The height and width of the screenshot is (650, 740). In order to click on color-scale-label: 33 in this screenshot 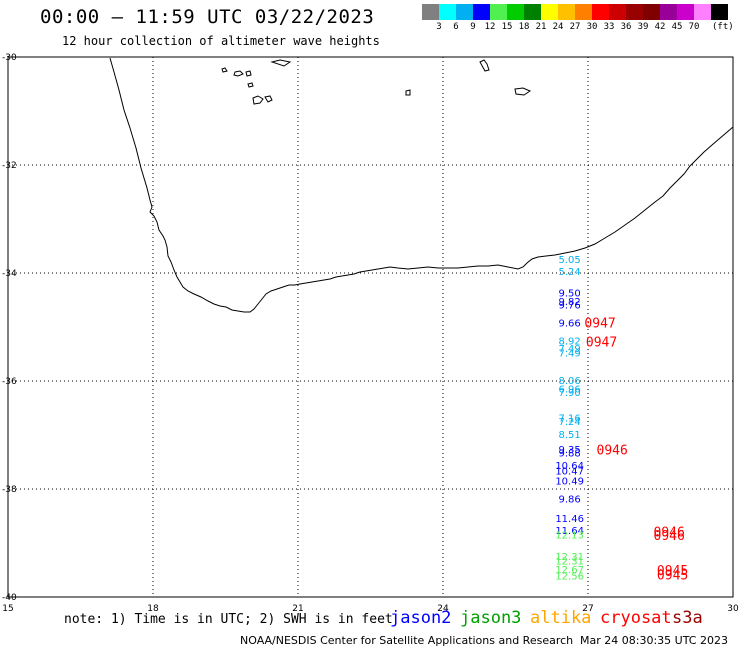, I will do `click(609, 27)`.